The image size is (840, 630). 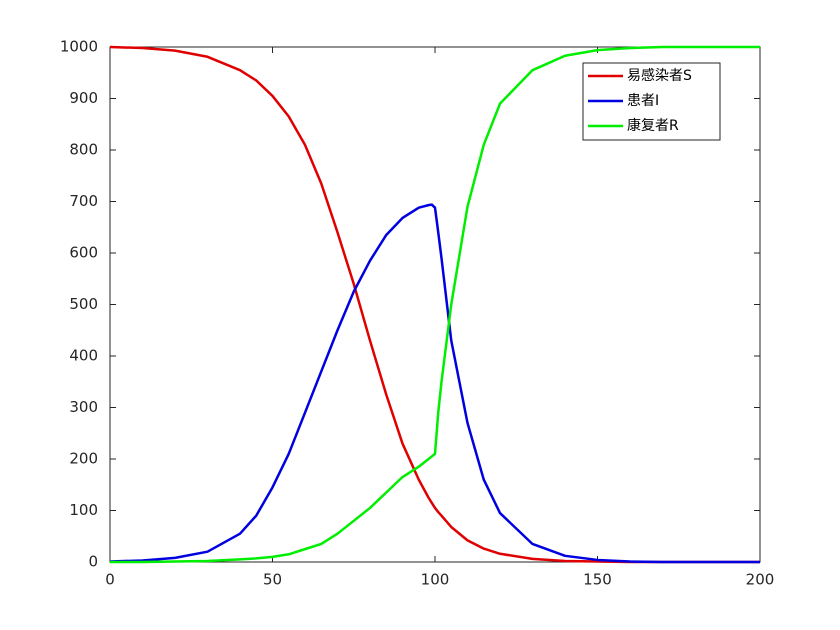 I want to click on y-tick-label: 800, so click(x=83, y=150).